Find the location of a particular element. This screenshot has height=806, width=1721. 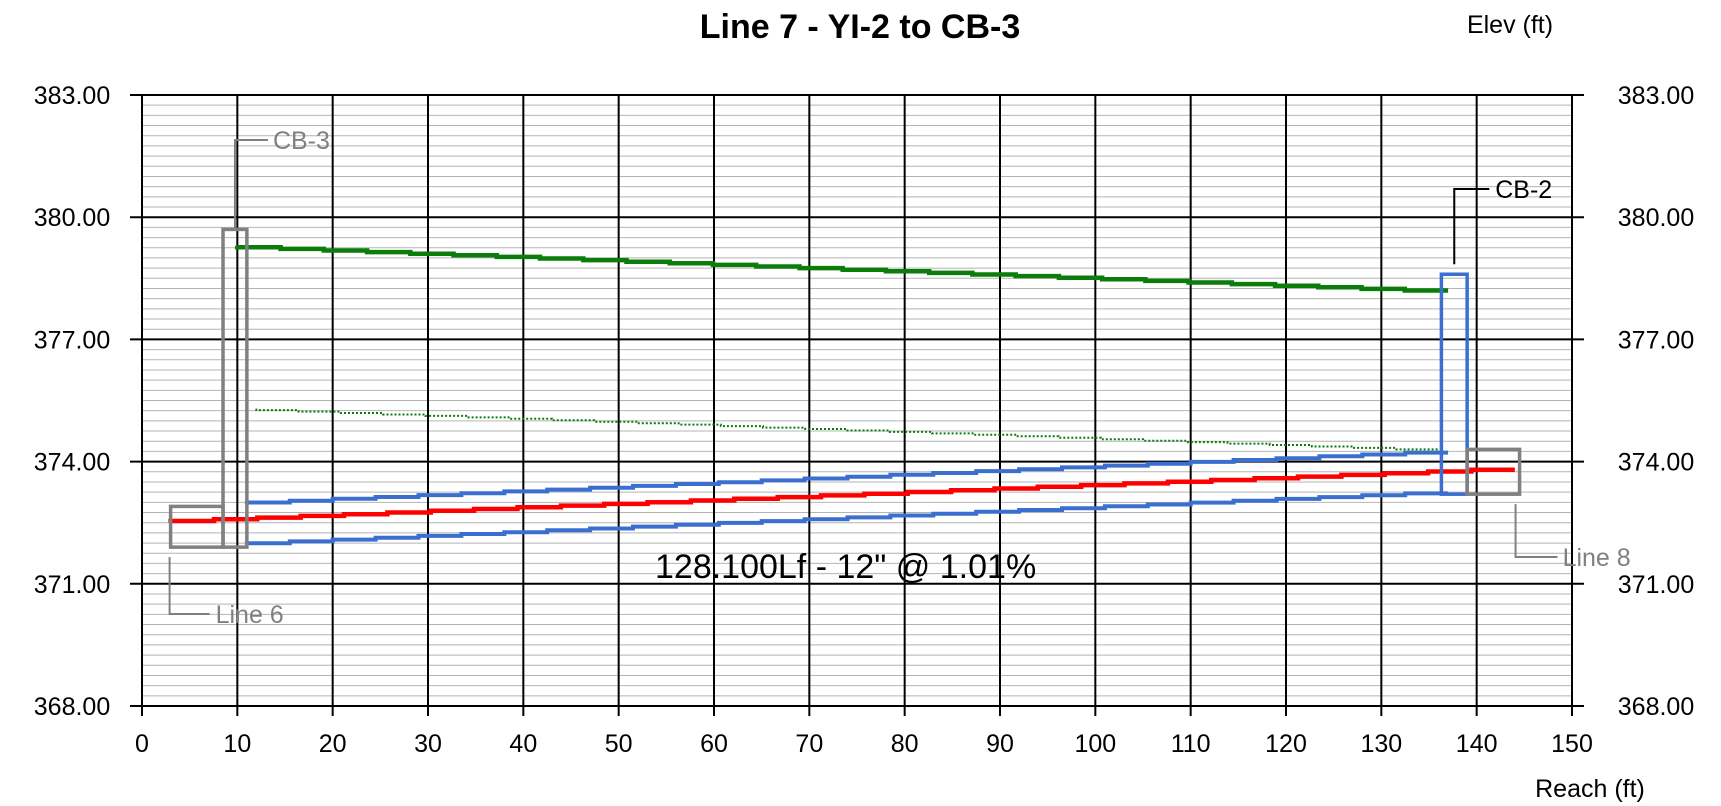

series-hgl is located at coordinates (841, 495).